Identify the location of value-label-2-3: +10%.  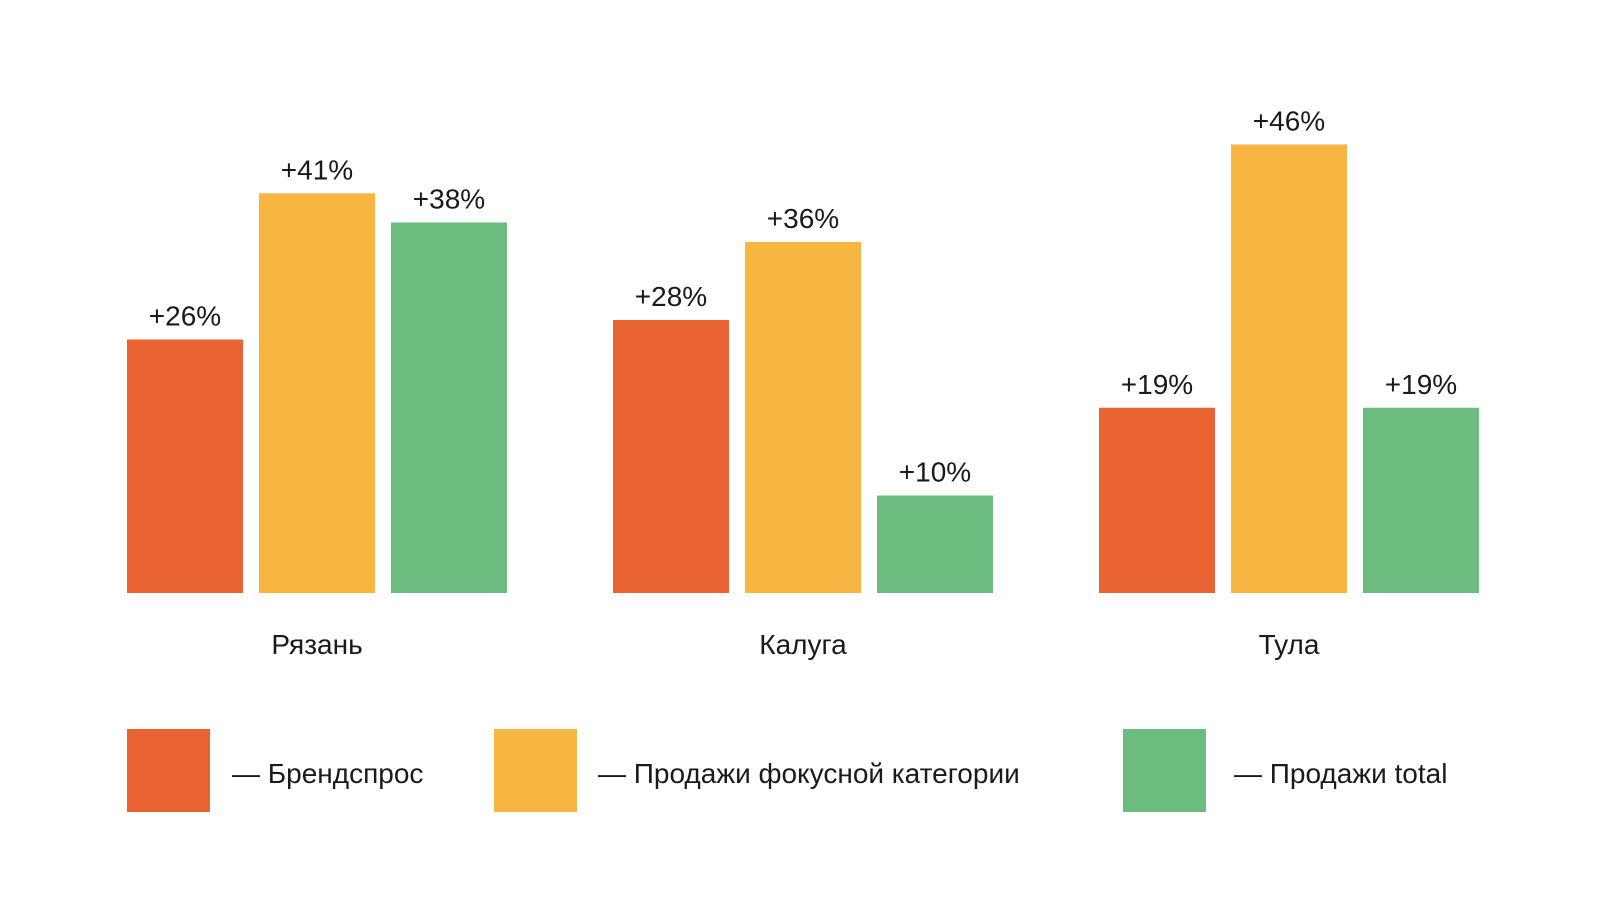
(935, 472).